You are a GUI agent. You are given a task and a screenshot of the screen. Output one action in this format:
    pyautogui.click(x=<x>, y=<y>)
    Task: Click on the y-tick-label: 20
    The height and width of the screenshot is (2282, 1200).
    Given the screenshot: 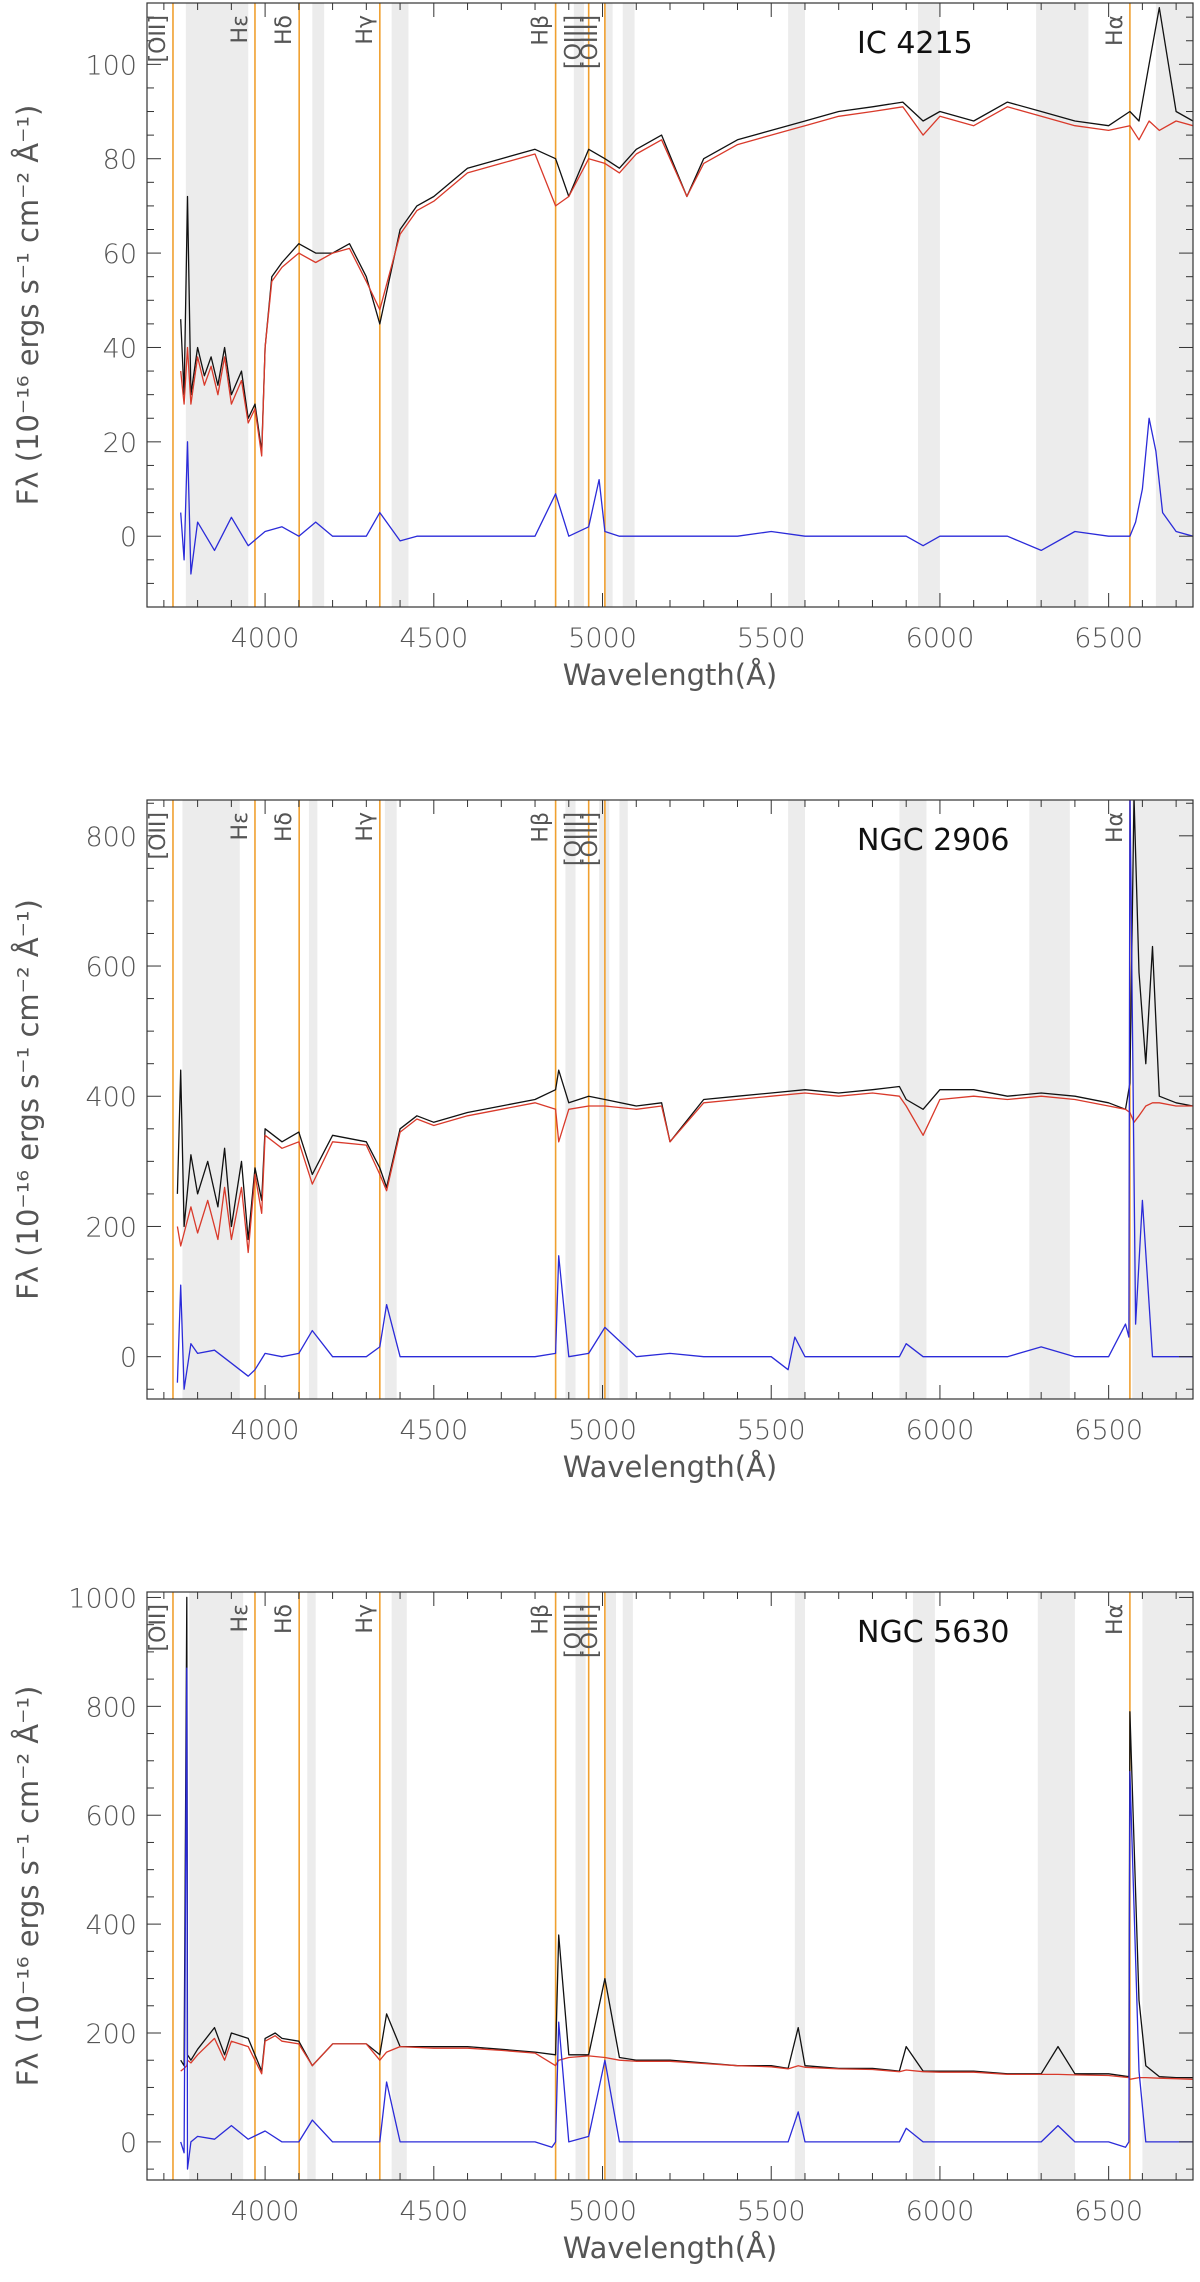 What is the action you would take?
    pyautogui.click(x=120, y=443)
    